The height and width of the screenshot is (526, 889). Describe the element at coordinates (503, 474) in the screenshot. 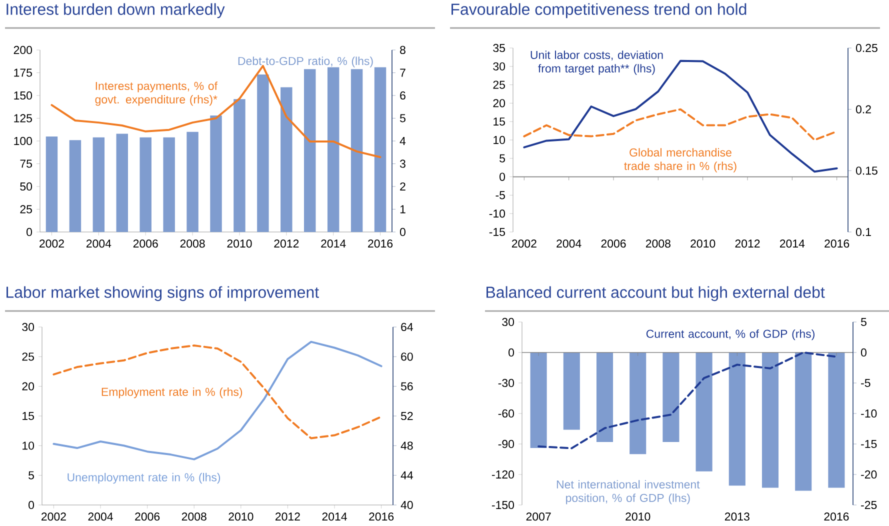

I see `y-tick-label: -120` at that location.